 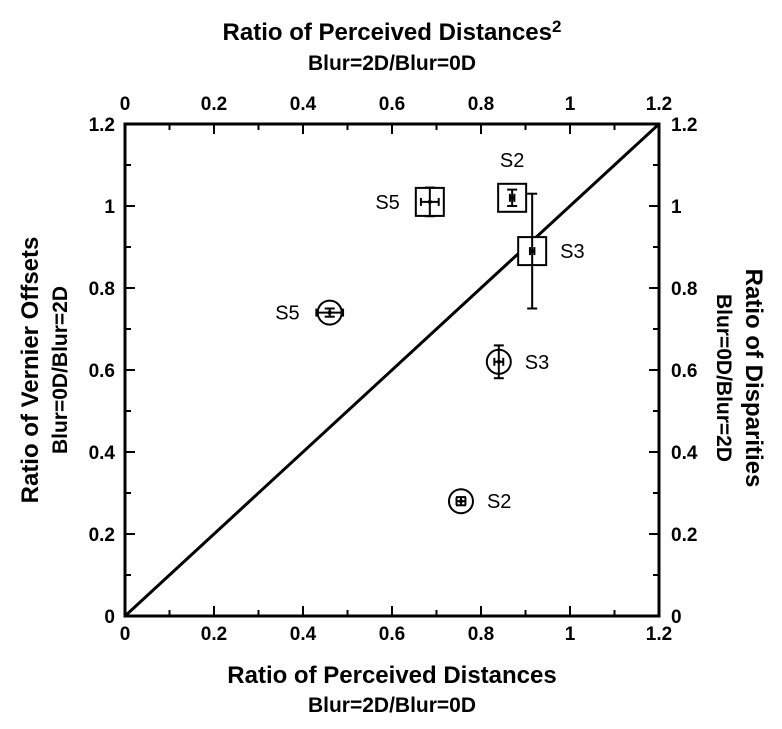 I want to click on left-tick-label: 1, so click(x=109, y=207).